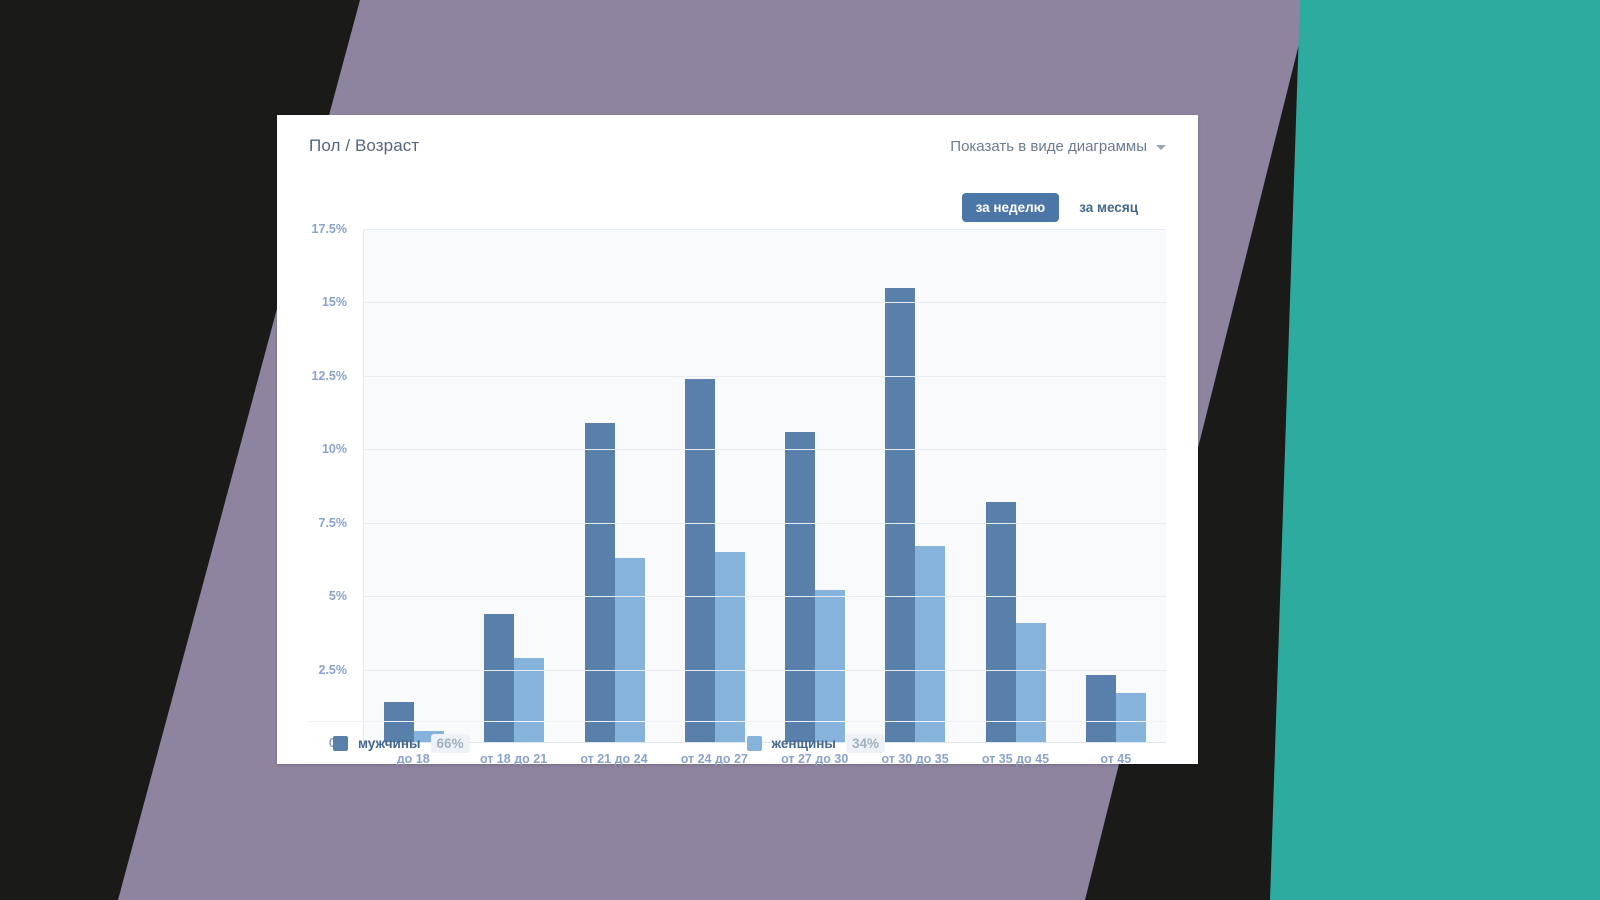  Describe the element at coordinates (1116, 759) in the screenshot. I see `x-axis-tick-label: от 45` at that location.